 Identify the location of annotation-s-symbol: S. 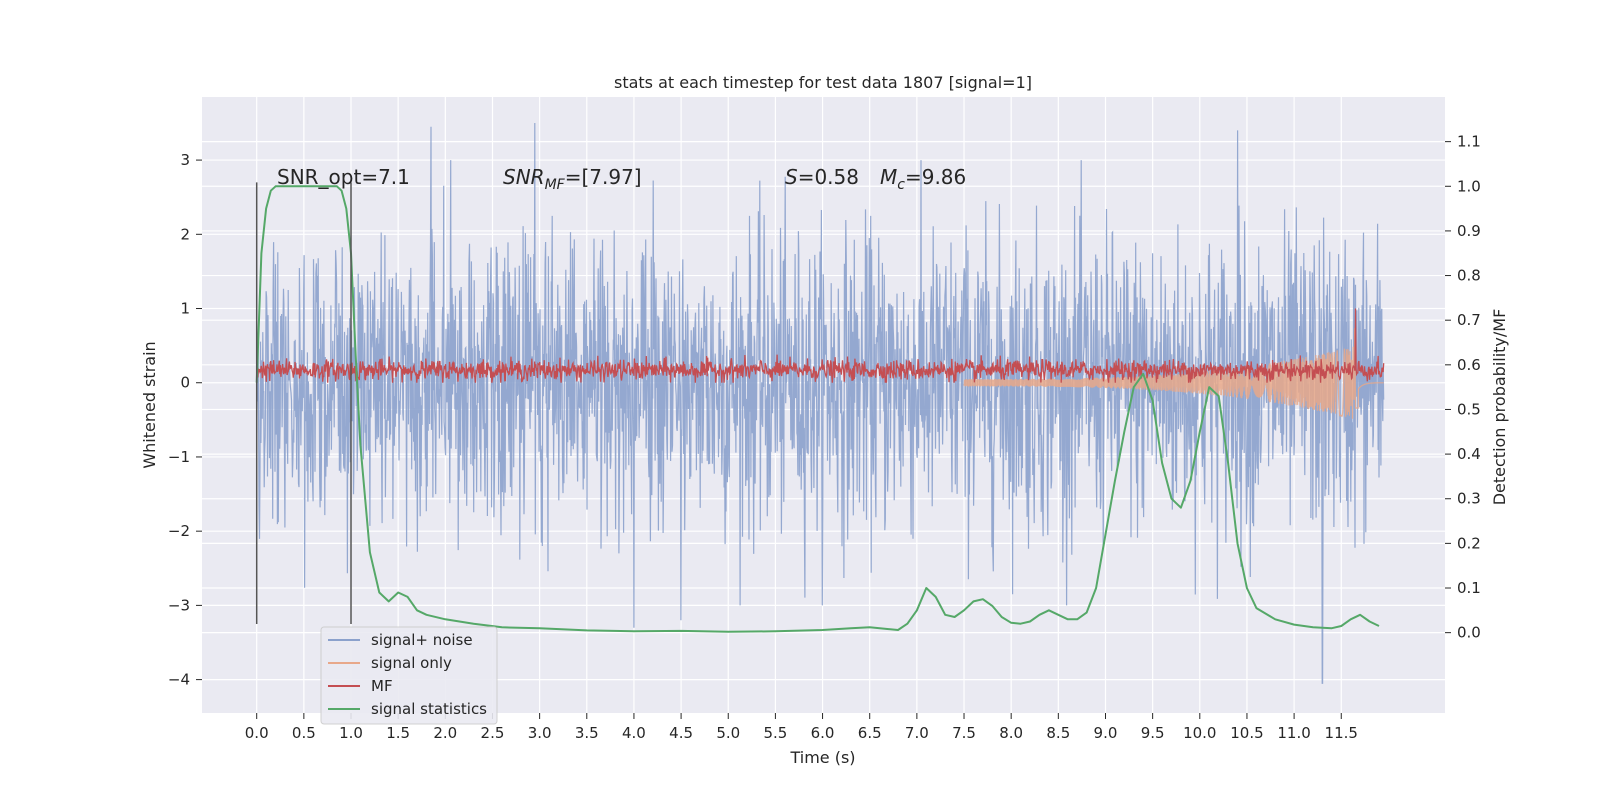
(791, 177).